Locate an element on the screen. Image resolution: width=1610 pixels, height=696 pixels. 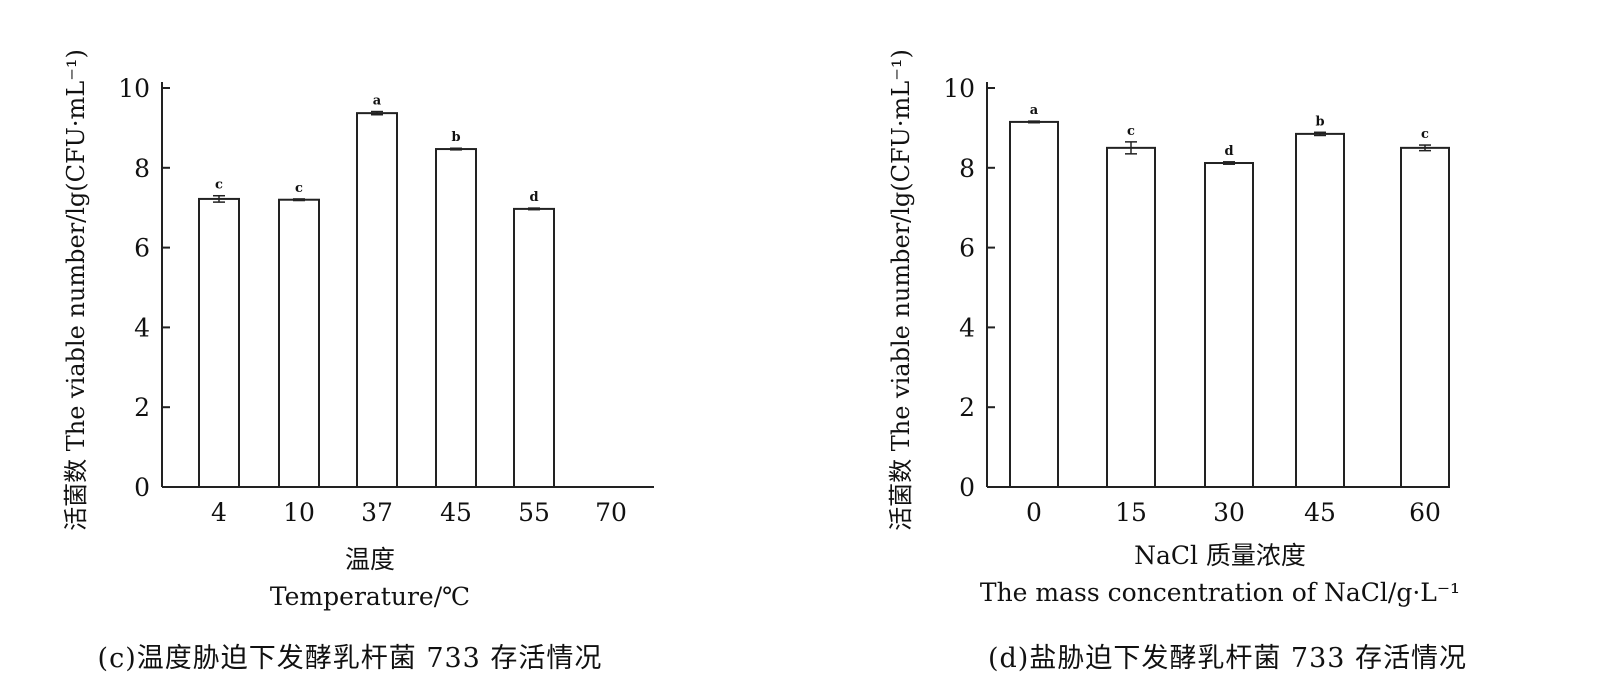
x-tick-label: 0 is located at coordinates (1034, 512).